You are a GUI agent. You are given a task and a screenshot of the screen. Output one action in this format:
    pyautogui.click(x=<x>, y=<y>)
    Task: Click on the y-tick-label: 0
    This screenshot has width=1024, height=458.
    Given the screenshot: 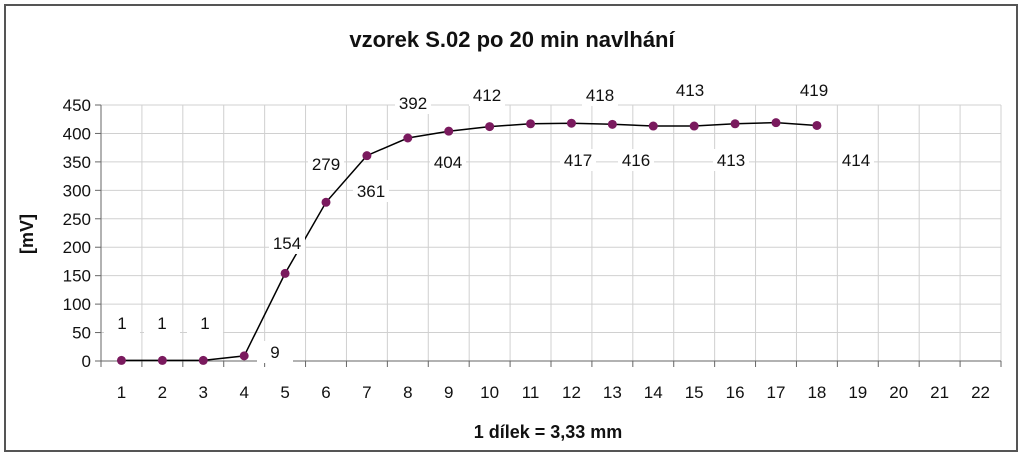 What is the action you would take?
    pyautogui.click(x=86, y=361)
    